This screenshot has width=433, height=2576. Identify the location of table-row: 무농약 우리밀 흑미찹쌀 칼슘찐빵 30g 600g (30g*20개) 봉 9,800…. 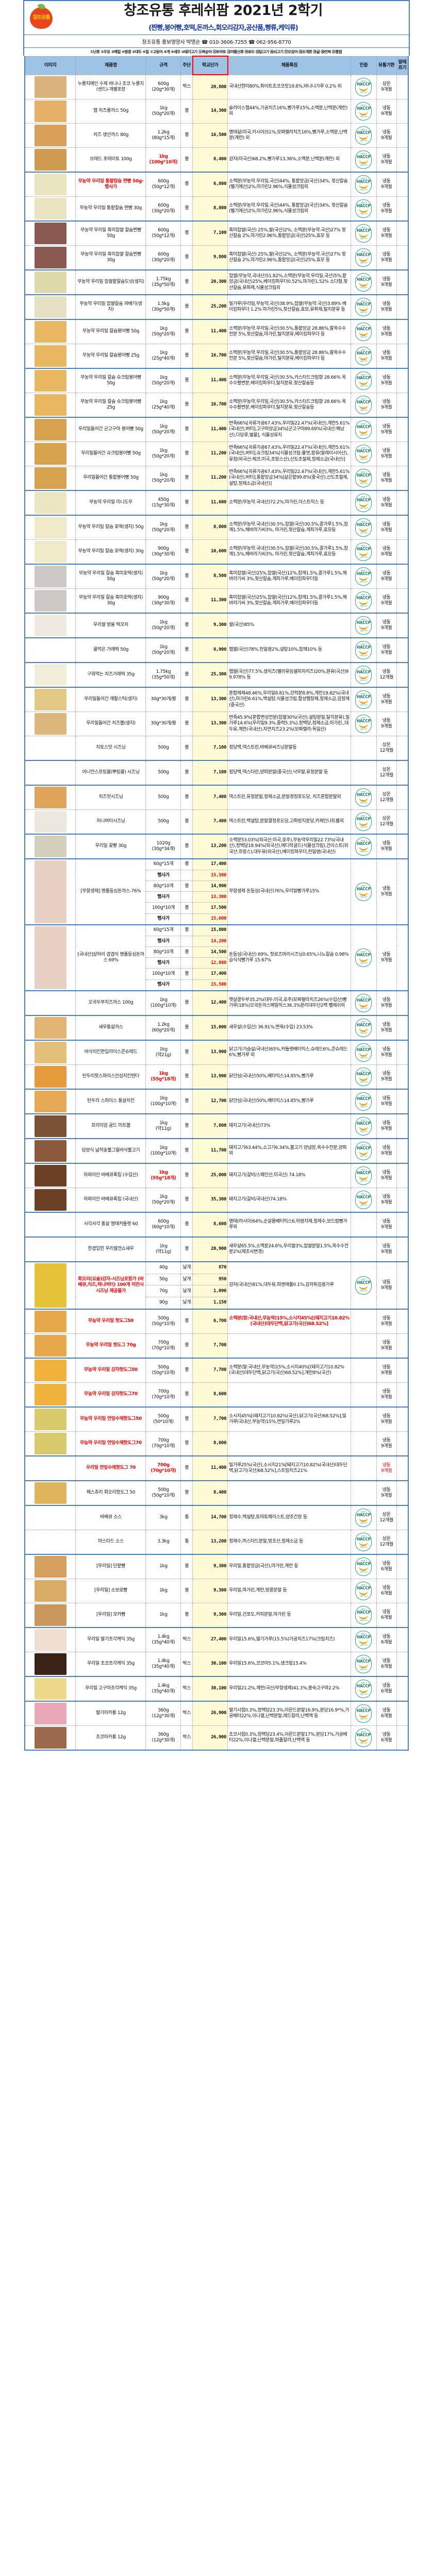
(216, 257).